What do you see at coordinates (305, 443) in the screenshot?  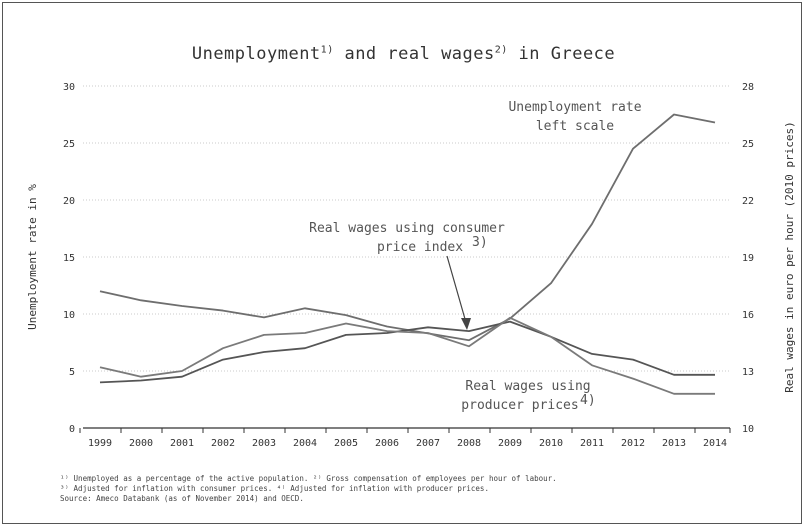 I see `x-tick-label: 2004` at bounding box center [305, 443].